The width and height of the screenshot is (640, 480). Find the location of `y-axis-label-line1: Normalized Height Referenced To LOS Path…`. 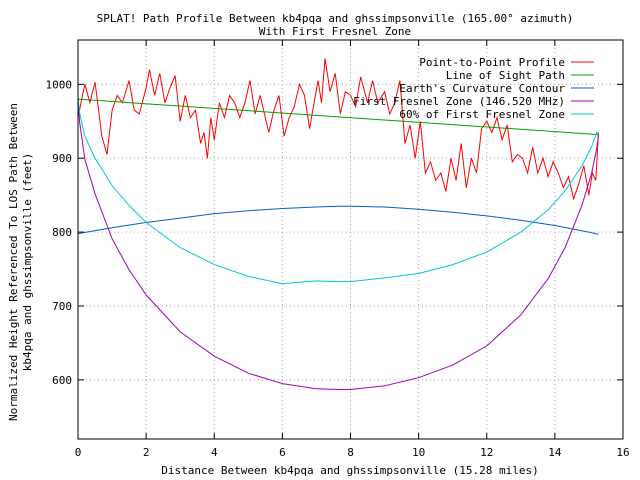

y-axis-label-line1: Normalized Height Referenced To LOS Path… is located at coordinates (13, 262).